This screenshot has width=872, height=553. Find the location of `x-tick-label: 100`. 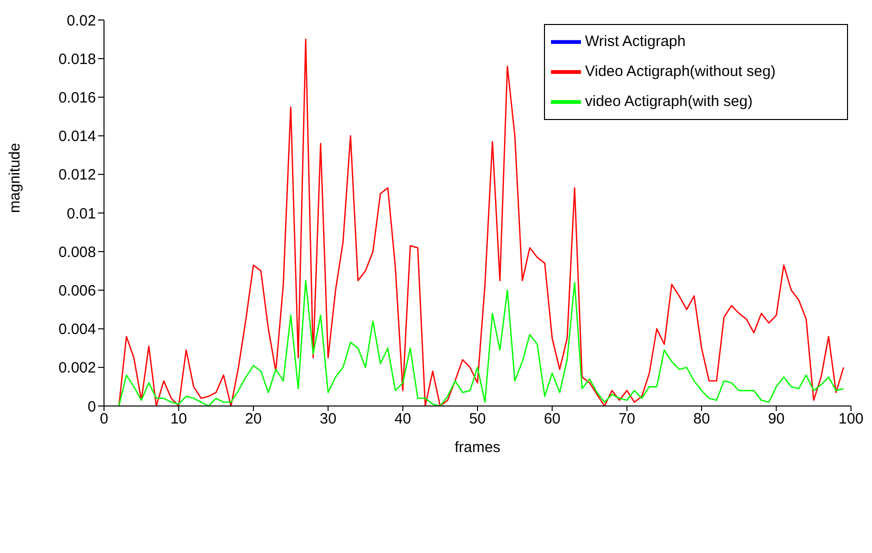

x-tick-label: 100 is located at coordinates (851, 419).